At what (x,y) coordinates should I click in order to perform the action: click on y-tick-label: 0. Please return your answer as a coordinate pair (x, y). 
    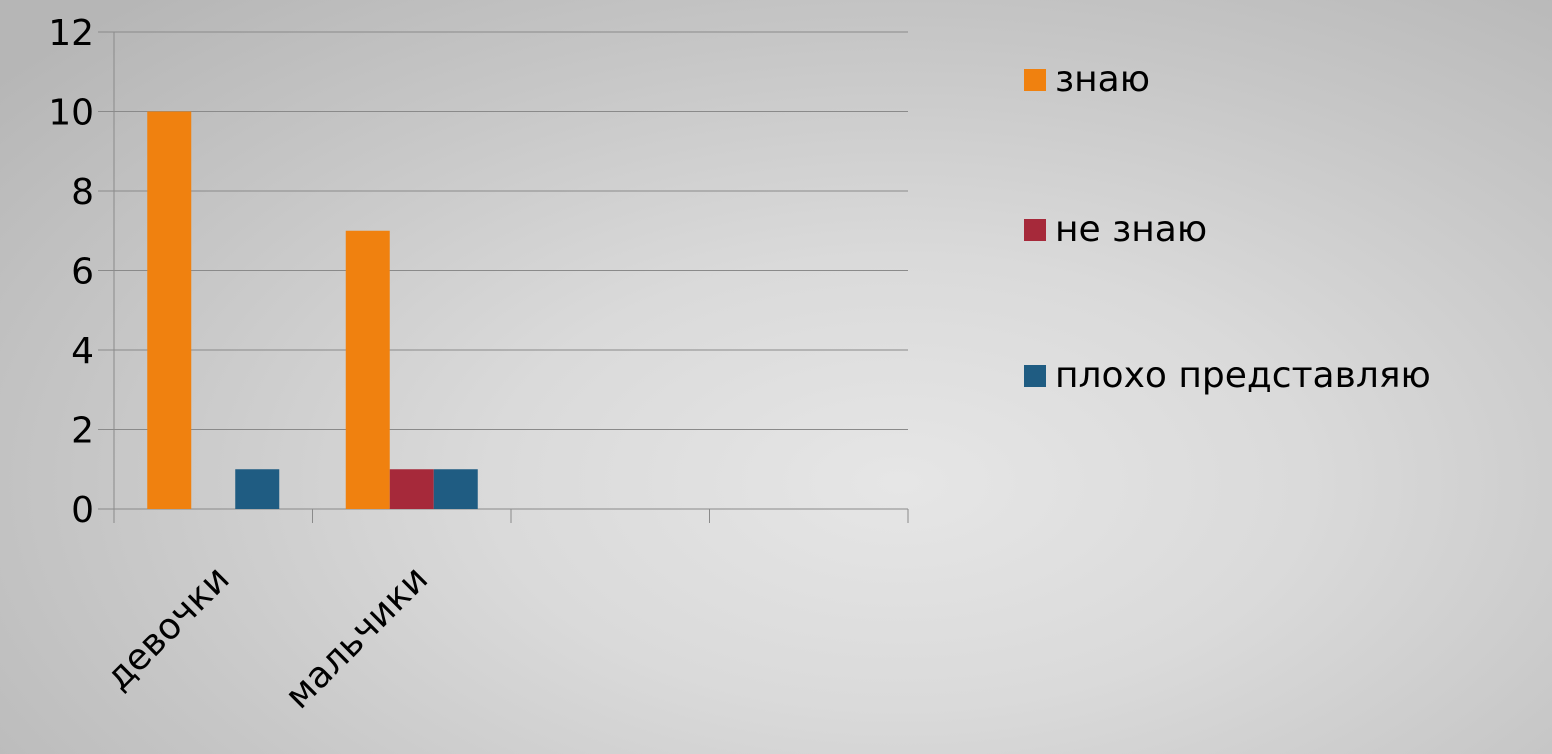
    Looking at the image, I should click on (82, 510).